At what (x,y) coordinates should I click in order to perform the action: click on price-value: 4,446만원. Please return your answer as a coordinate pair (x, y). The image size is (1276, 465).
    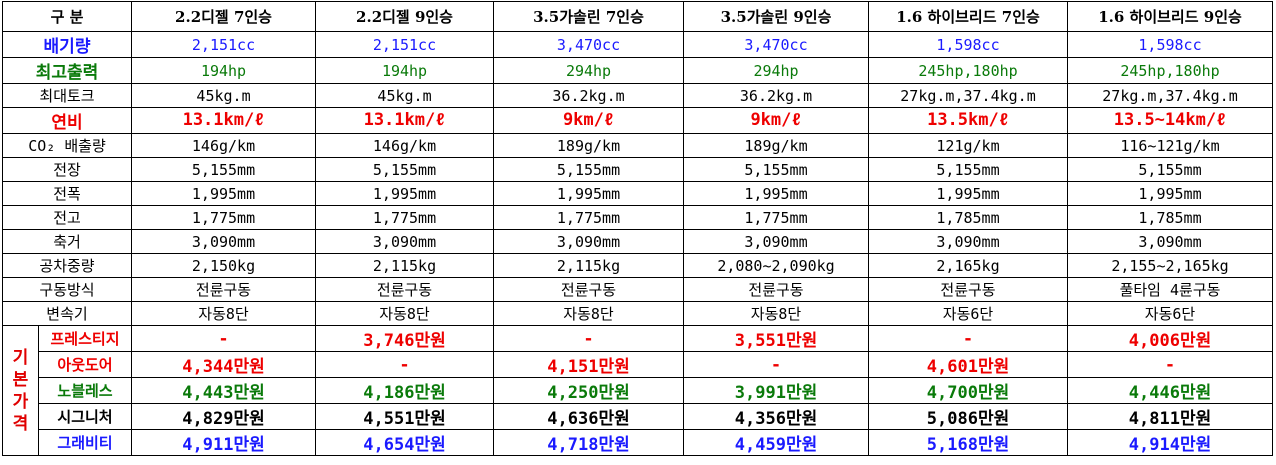
    Looking at the image, I should click on (1170, 390).